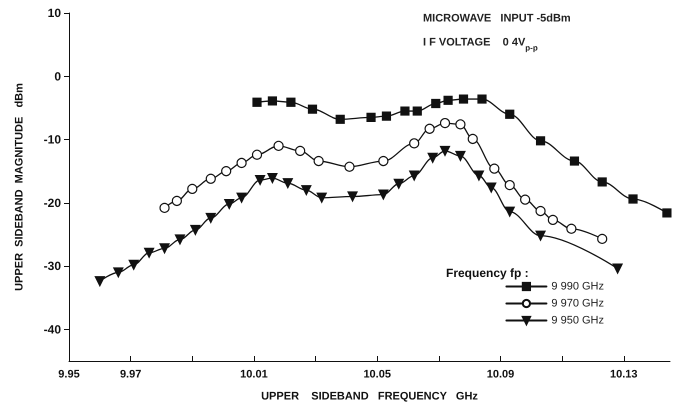 This screenshot has width=679, height=409. I want to click on annotation: MICROWAVE INPUT -5dBm, so click(497, 18).